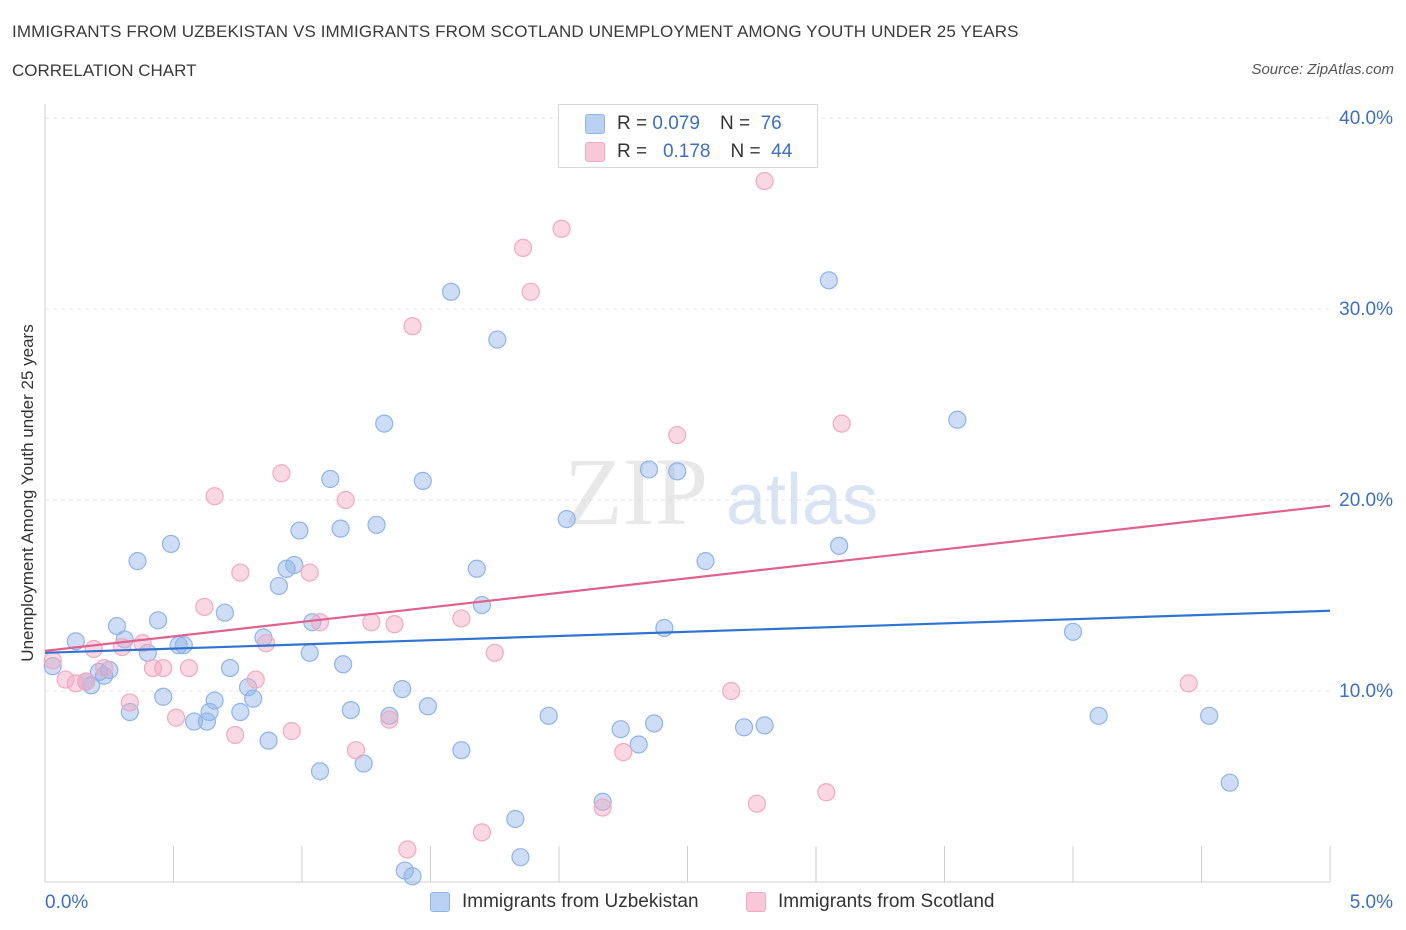 The height and width of the screenshot is (930, 1406). Describe the element at coordinates (66, 902) in the screenshot. I see `x-tick-label: 0.0%` at that location.